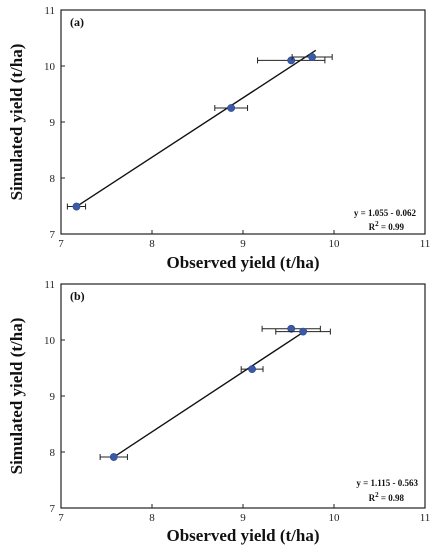  What do you see at coordinates (77, 22) in the screenshot?
I see `panel-label: (a)` at bounding box center [77, 22].